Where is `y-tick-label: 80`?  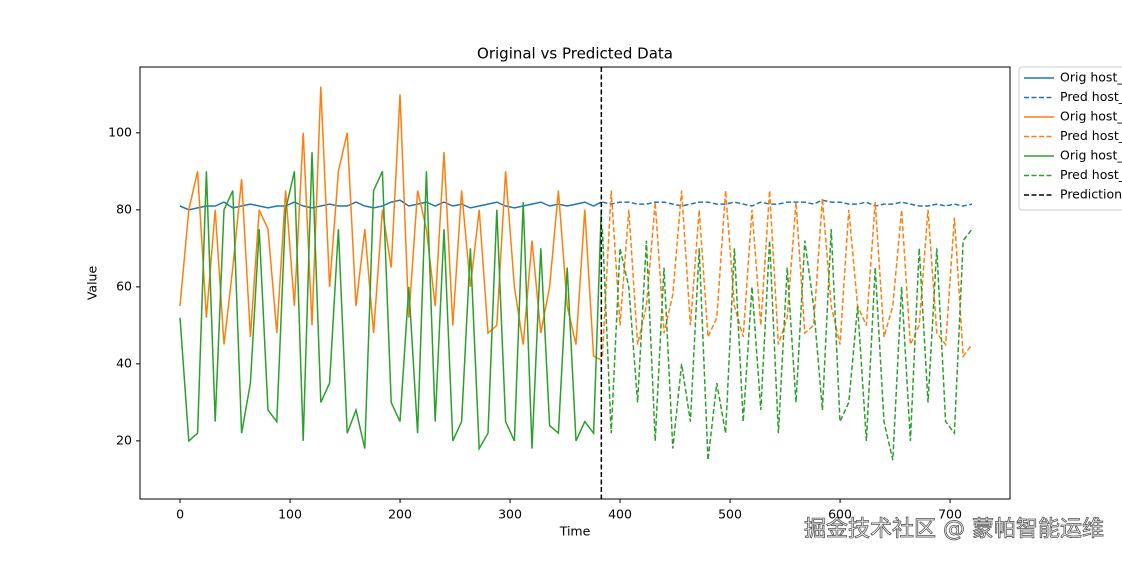 y-tick-label: 80 is located at coordinates (124, 208).